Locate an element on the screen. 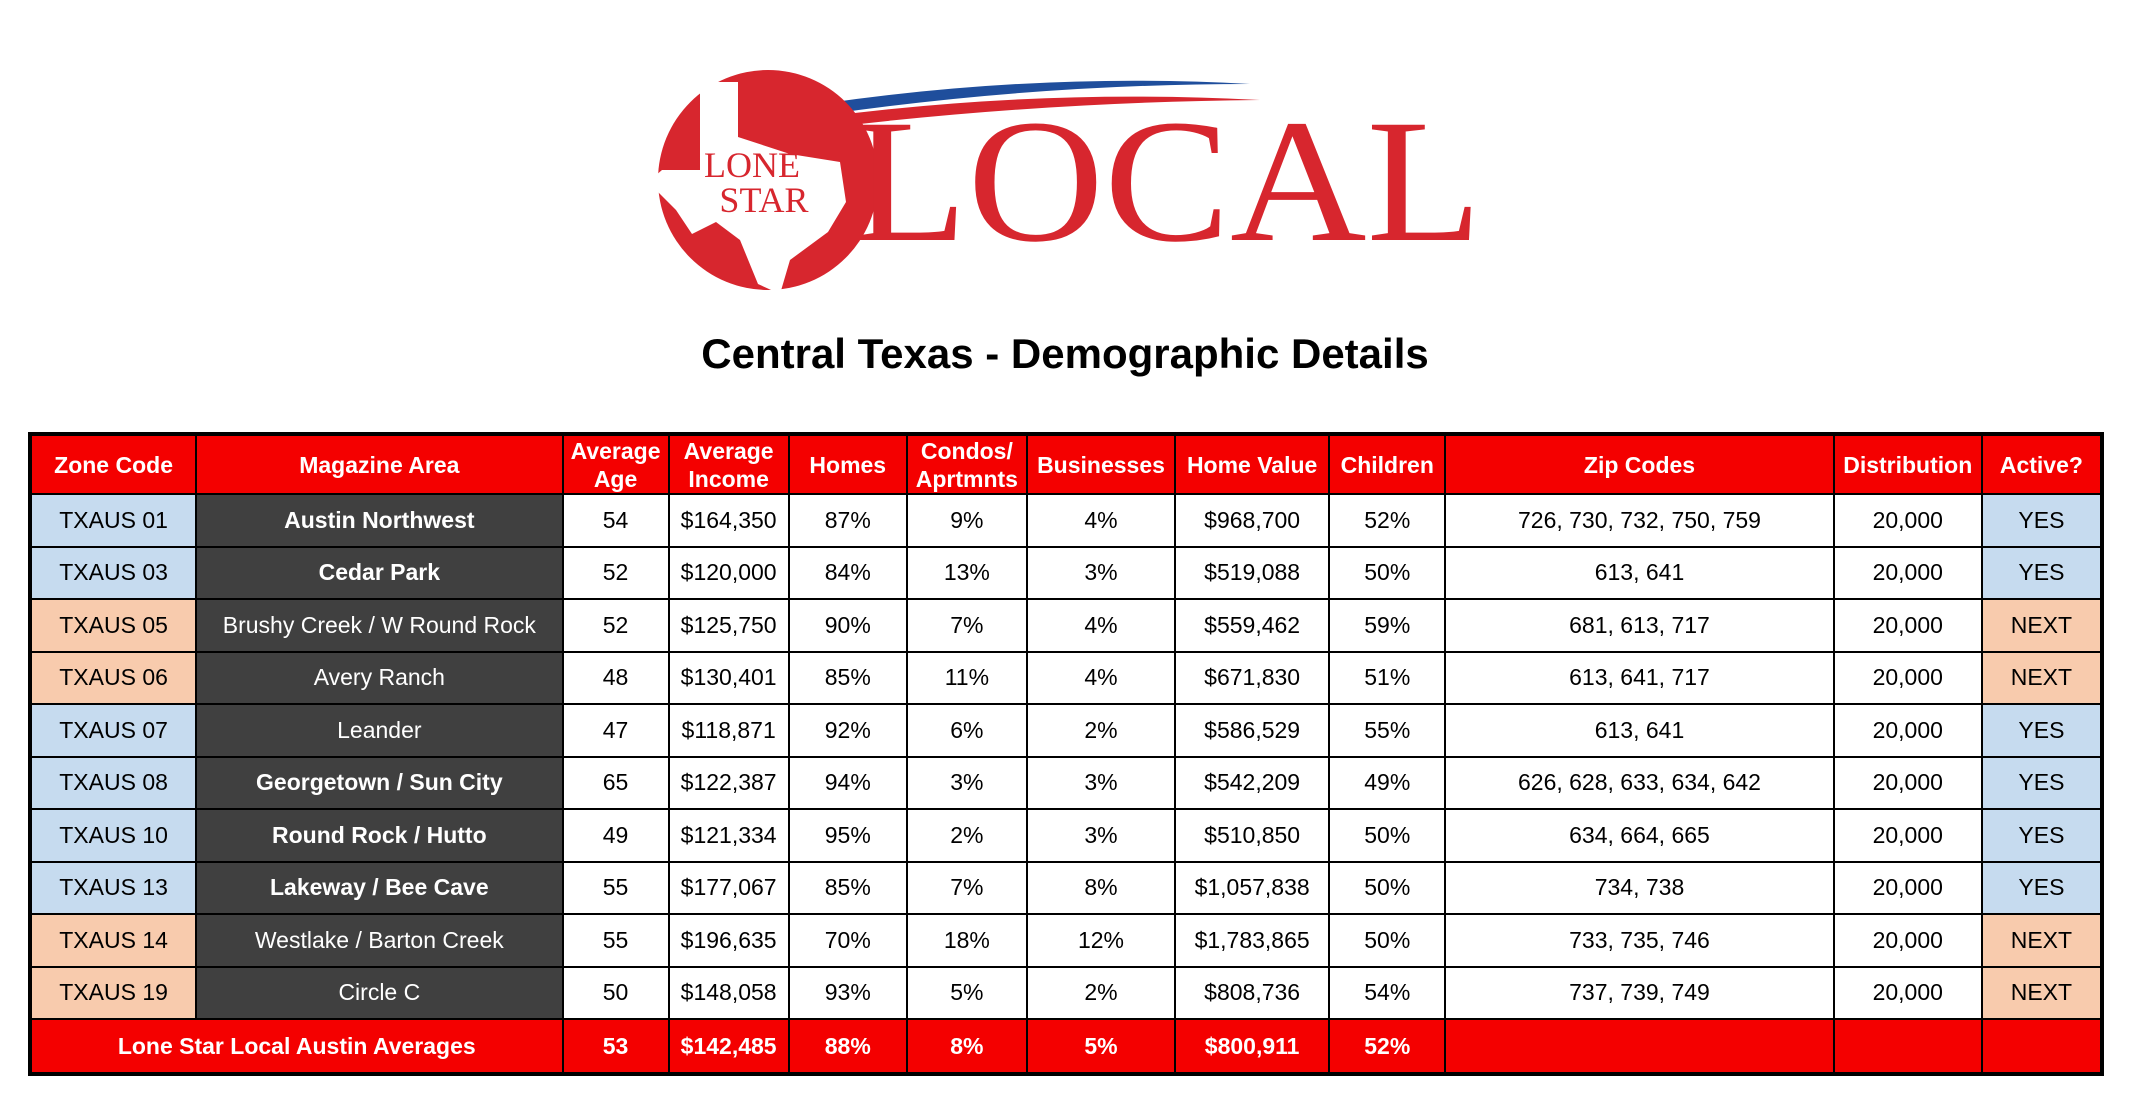  header-average-income: Average Income is located at coordinates (728, 464).